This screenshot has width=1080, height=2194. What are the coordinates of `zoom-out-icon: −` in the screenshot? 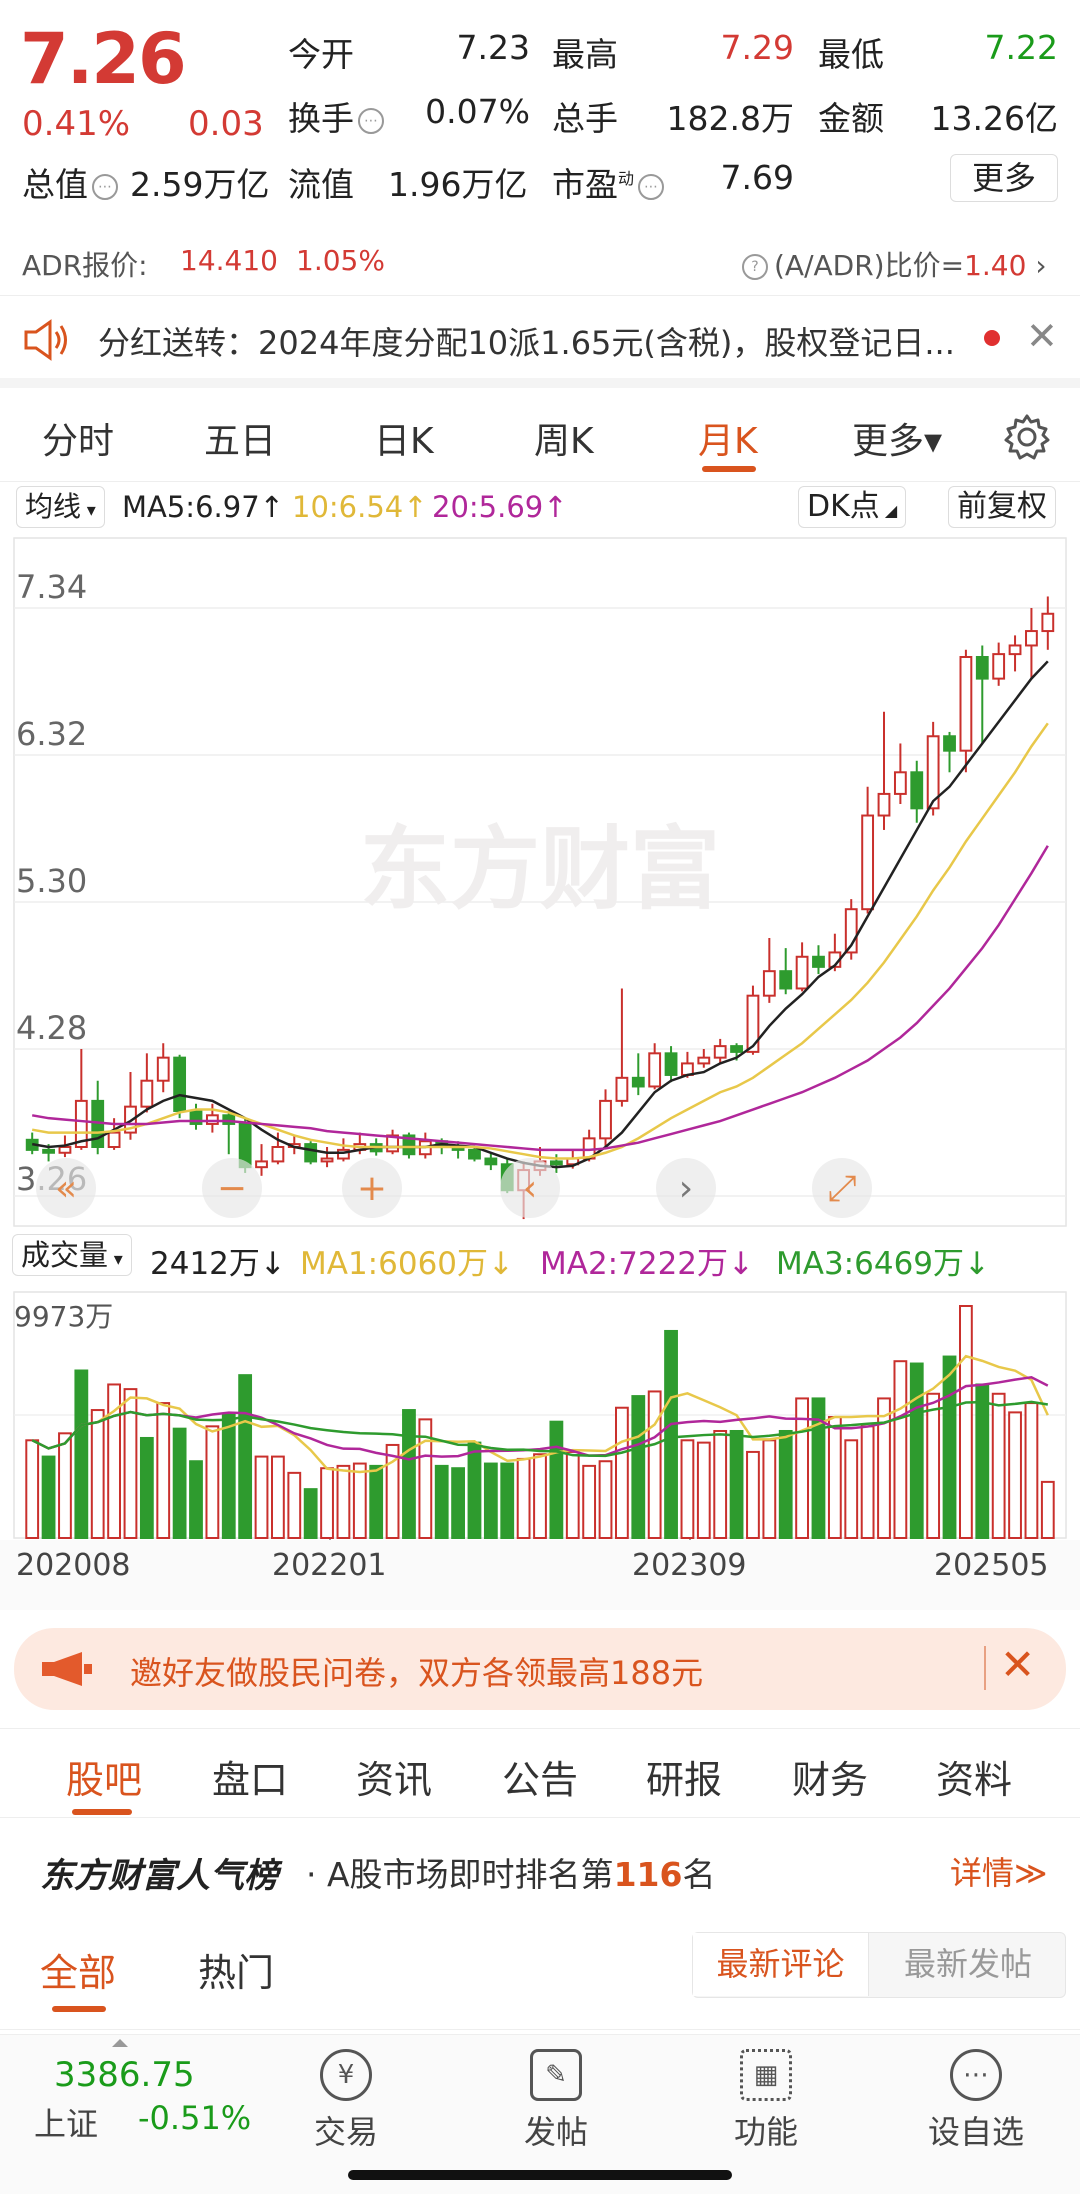 It's located at (232, 1188).